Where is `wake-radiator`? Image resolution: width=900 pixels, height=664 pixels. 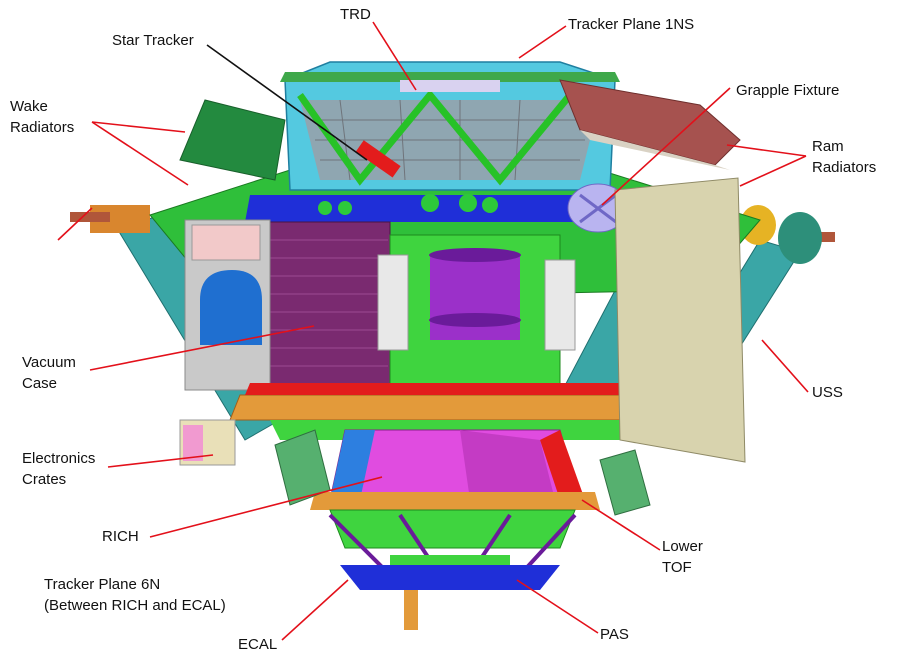
wake-radiator is located at coordinates (232, 140).